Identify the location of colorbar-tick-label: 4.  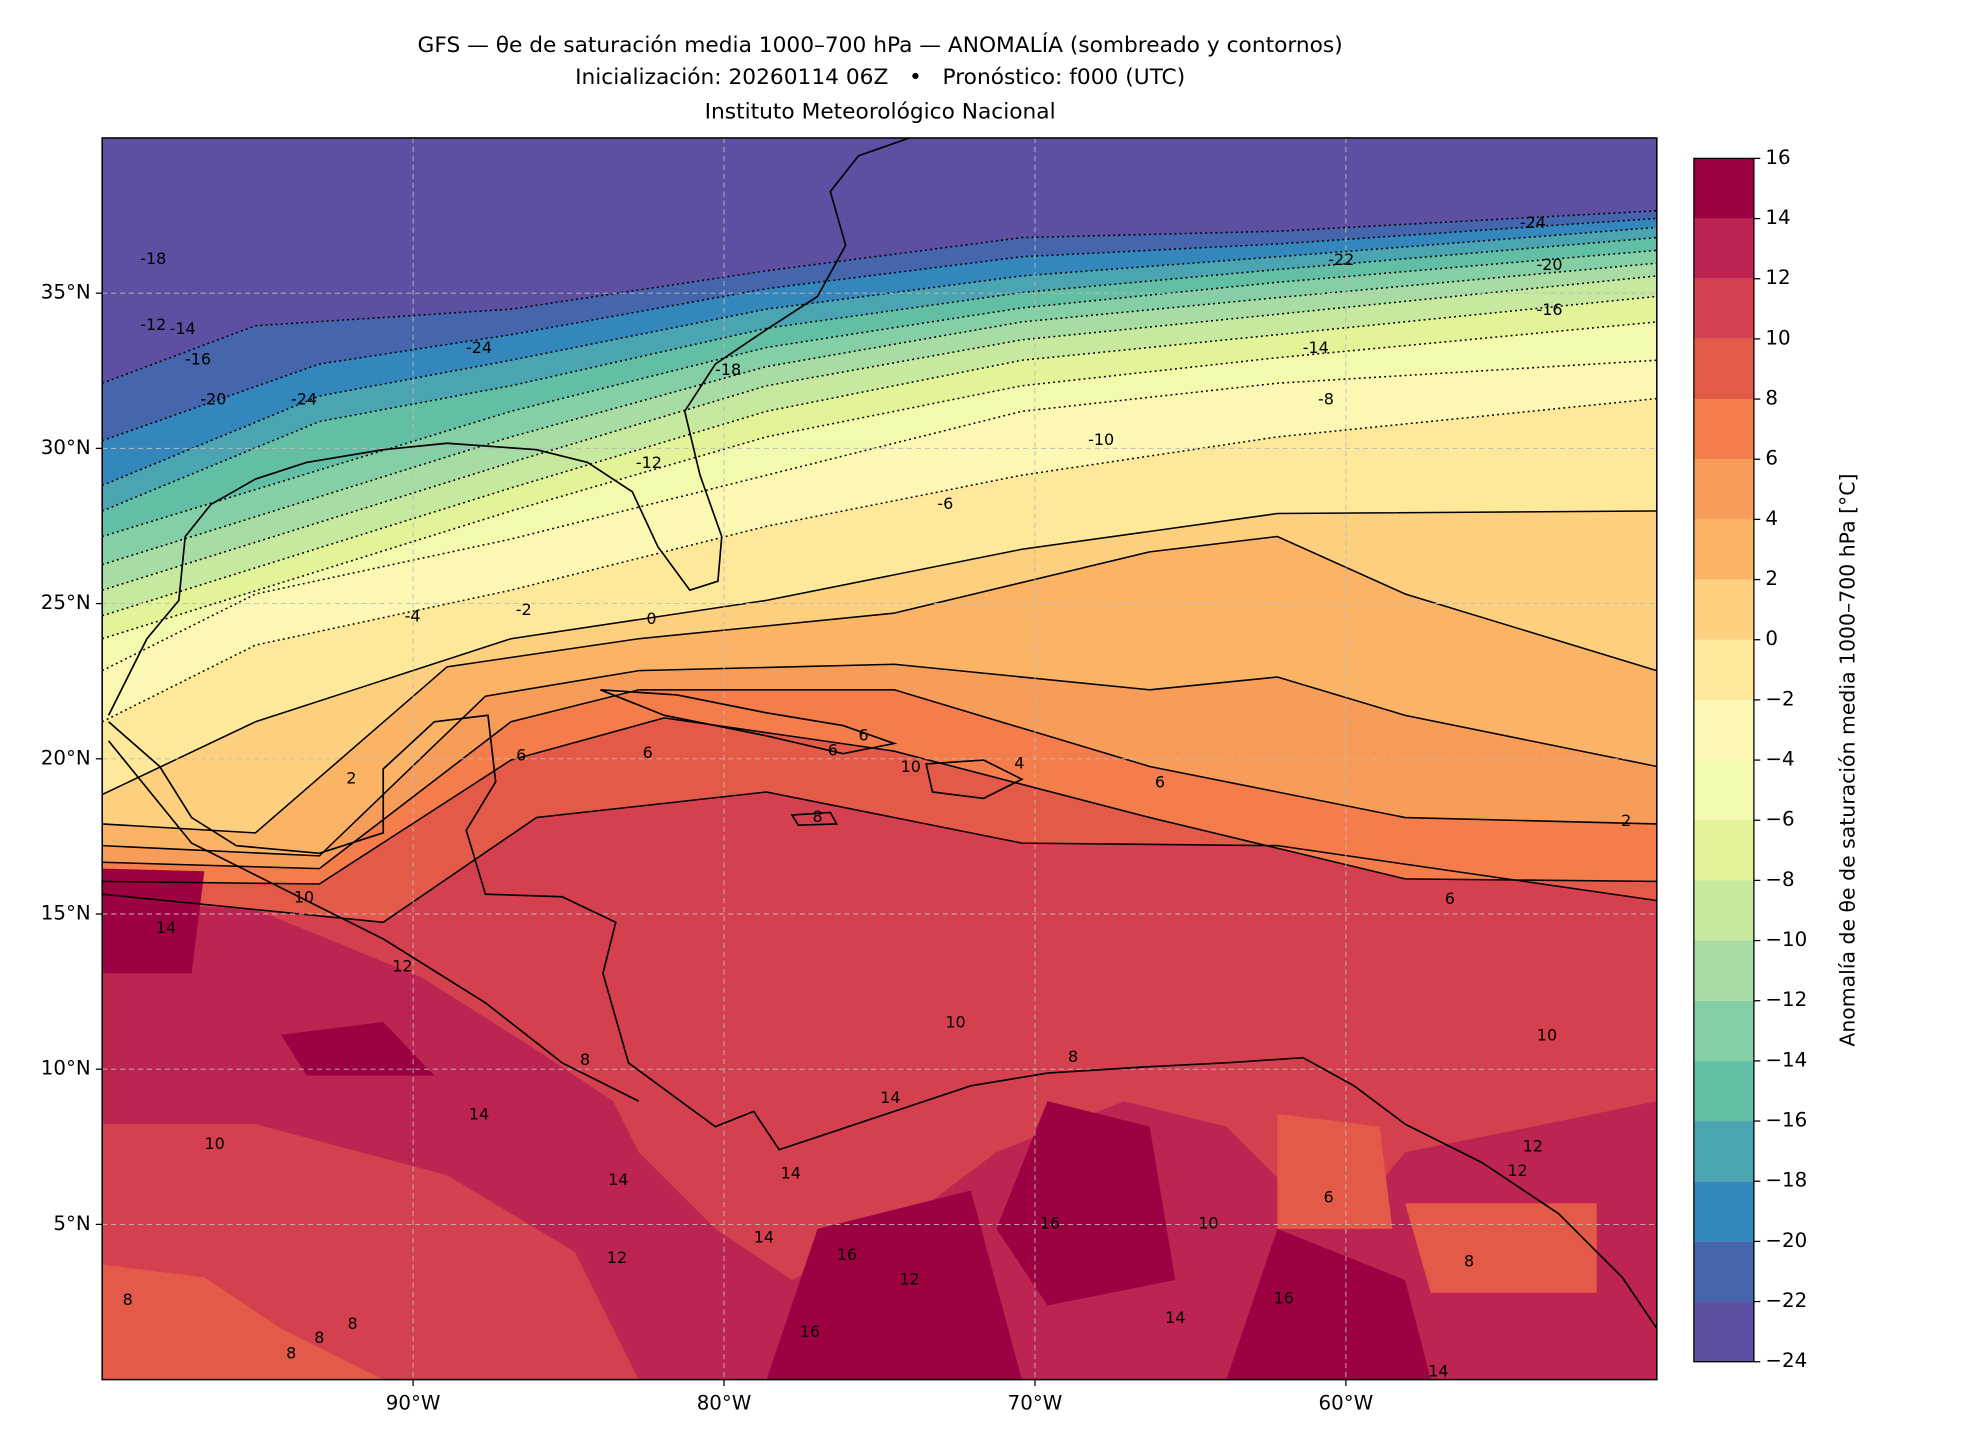
(1771, 518).